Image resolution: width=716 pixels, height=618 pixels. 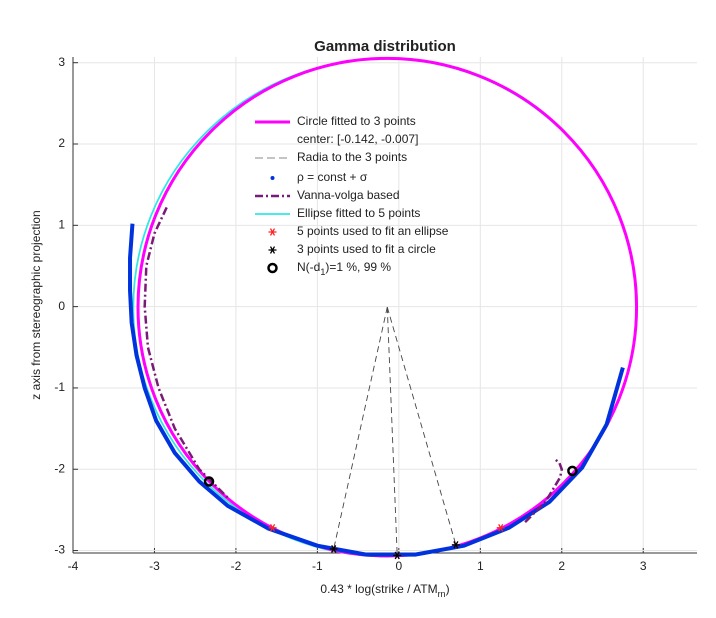 What do you see at coordinates (308, 267) in the screenshot?
I see `legend-label-part: N(-d` at bounding box center [308, 267].